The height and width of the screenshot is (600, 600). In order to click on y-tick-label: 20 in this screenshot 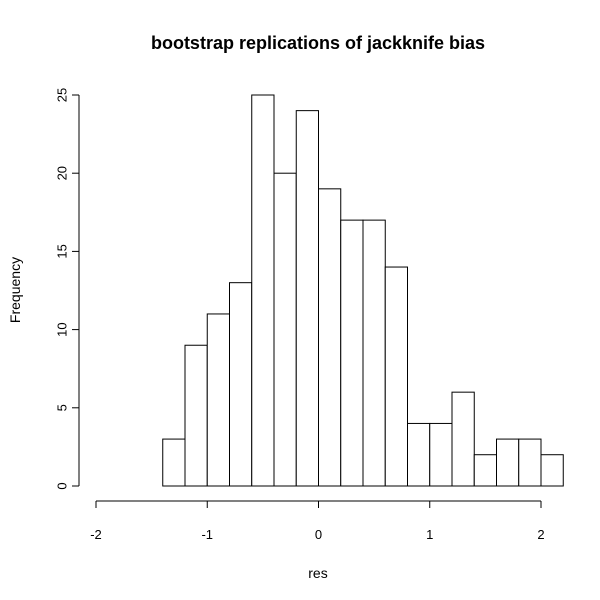, I will do `click(62, 173)`.